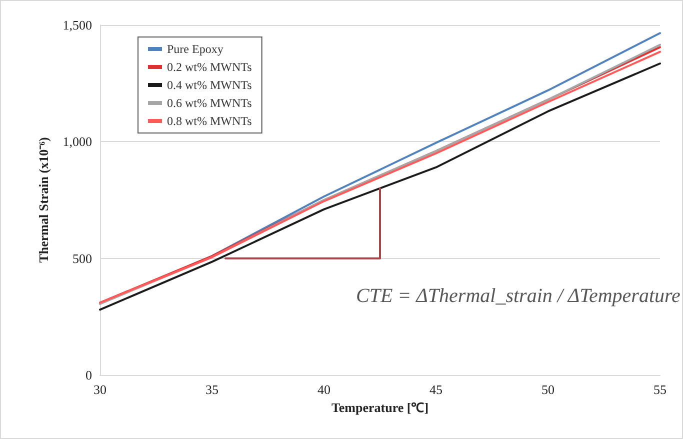 This screenshot has height=439, width=683. Describe the element at coordinates (77, 25) in the screenshot. I see `y-tick-label: 1,500` at that location.